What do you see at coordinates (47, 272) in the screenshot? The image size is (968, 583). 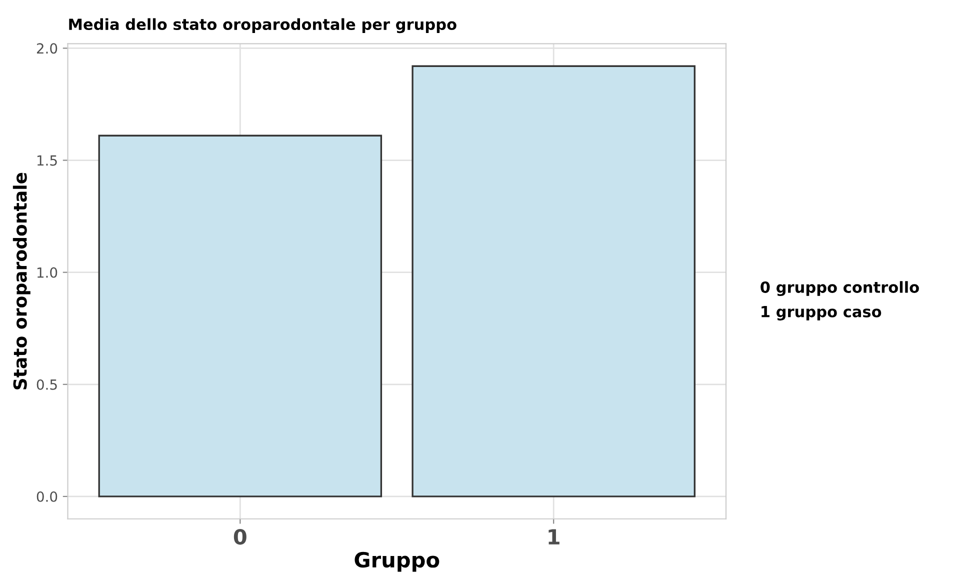 I see `y-tick-label: 1.0` at bounding box center [47, 272].